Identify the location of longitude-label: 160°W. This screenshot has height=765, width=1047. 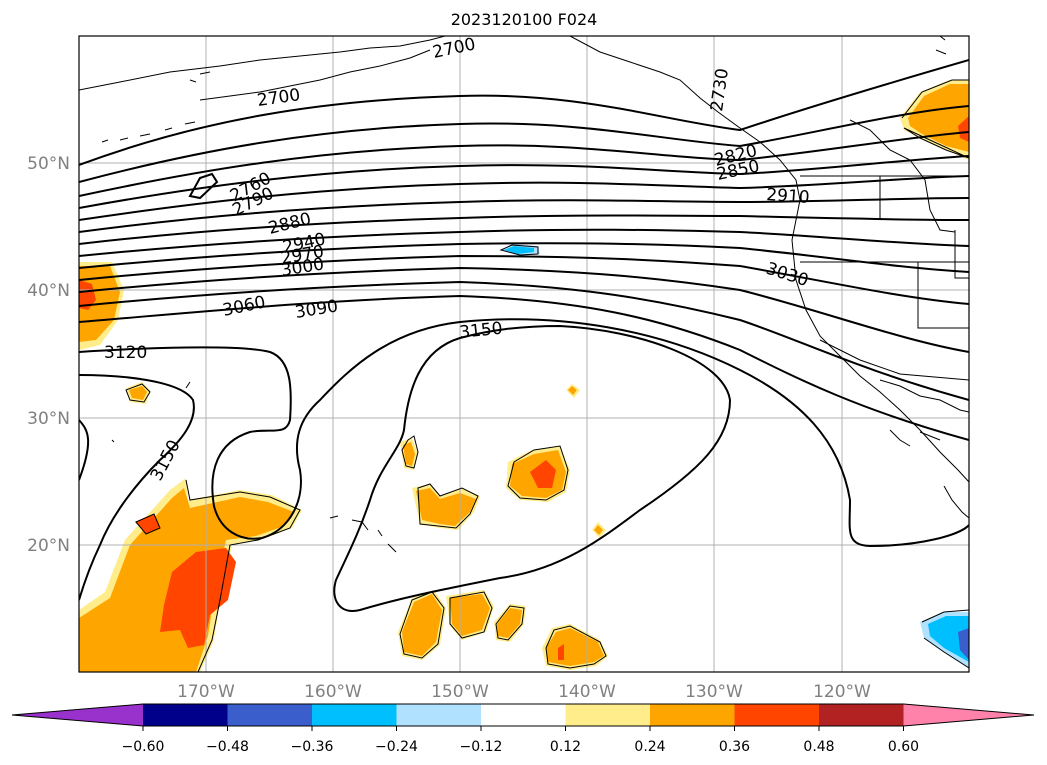
(333, 692).